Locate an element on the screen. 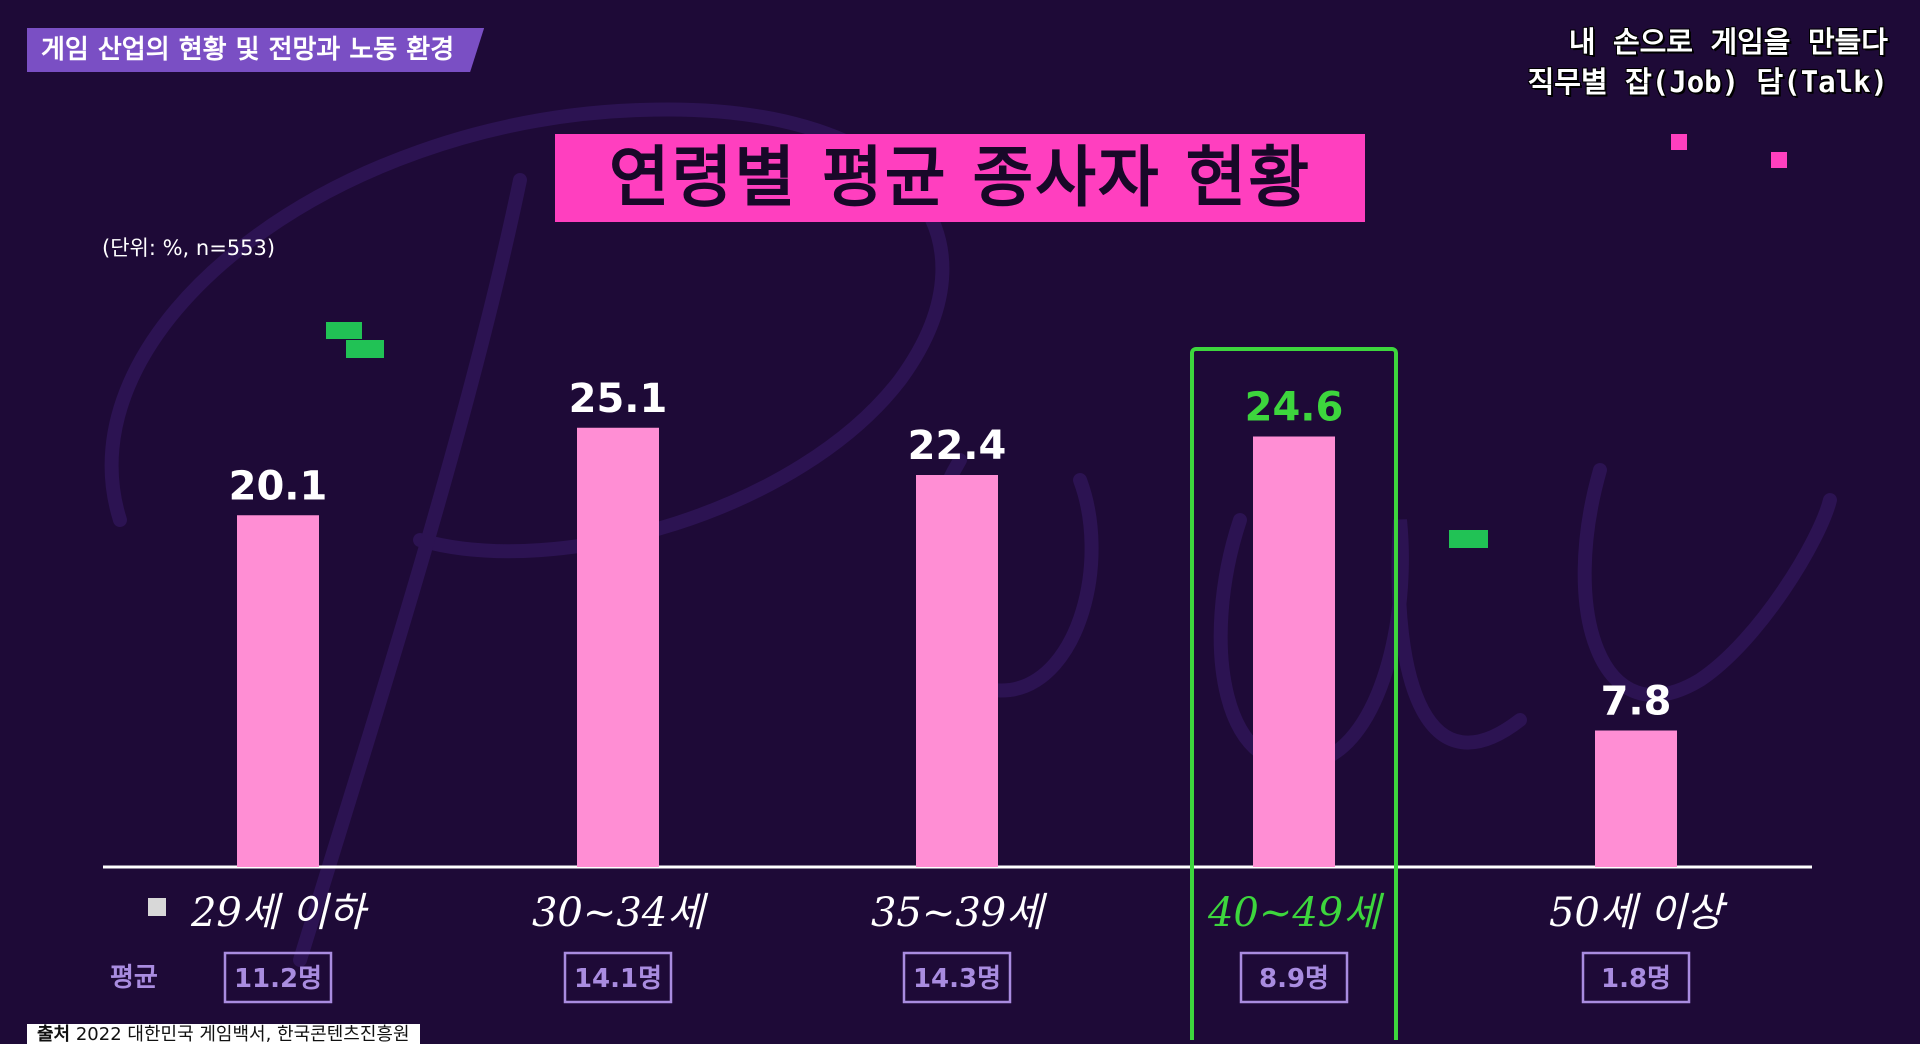 The image size is (1920, 1044). avg-count-3: 14.3명 is located at coordinates (957, 979).